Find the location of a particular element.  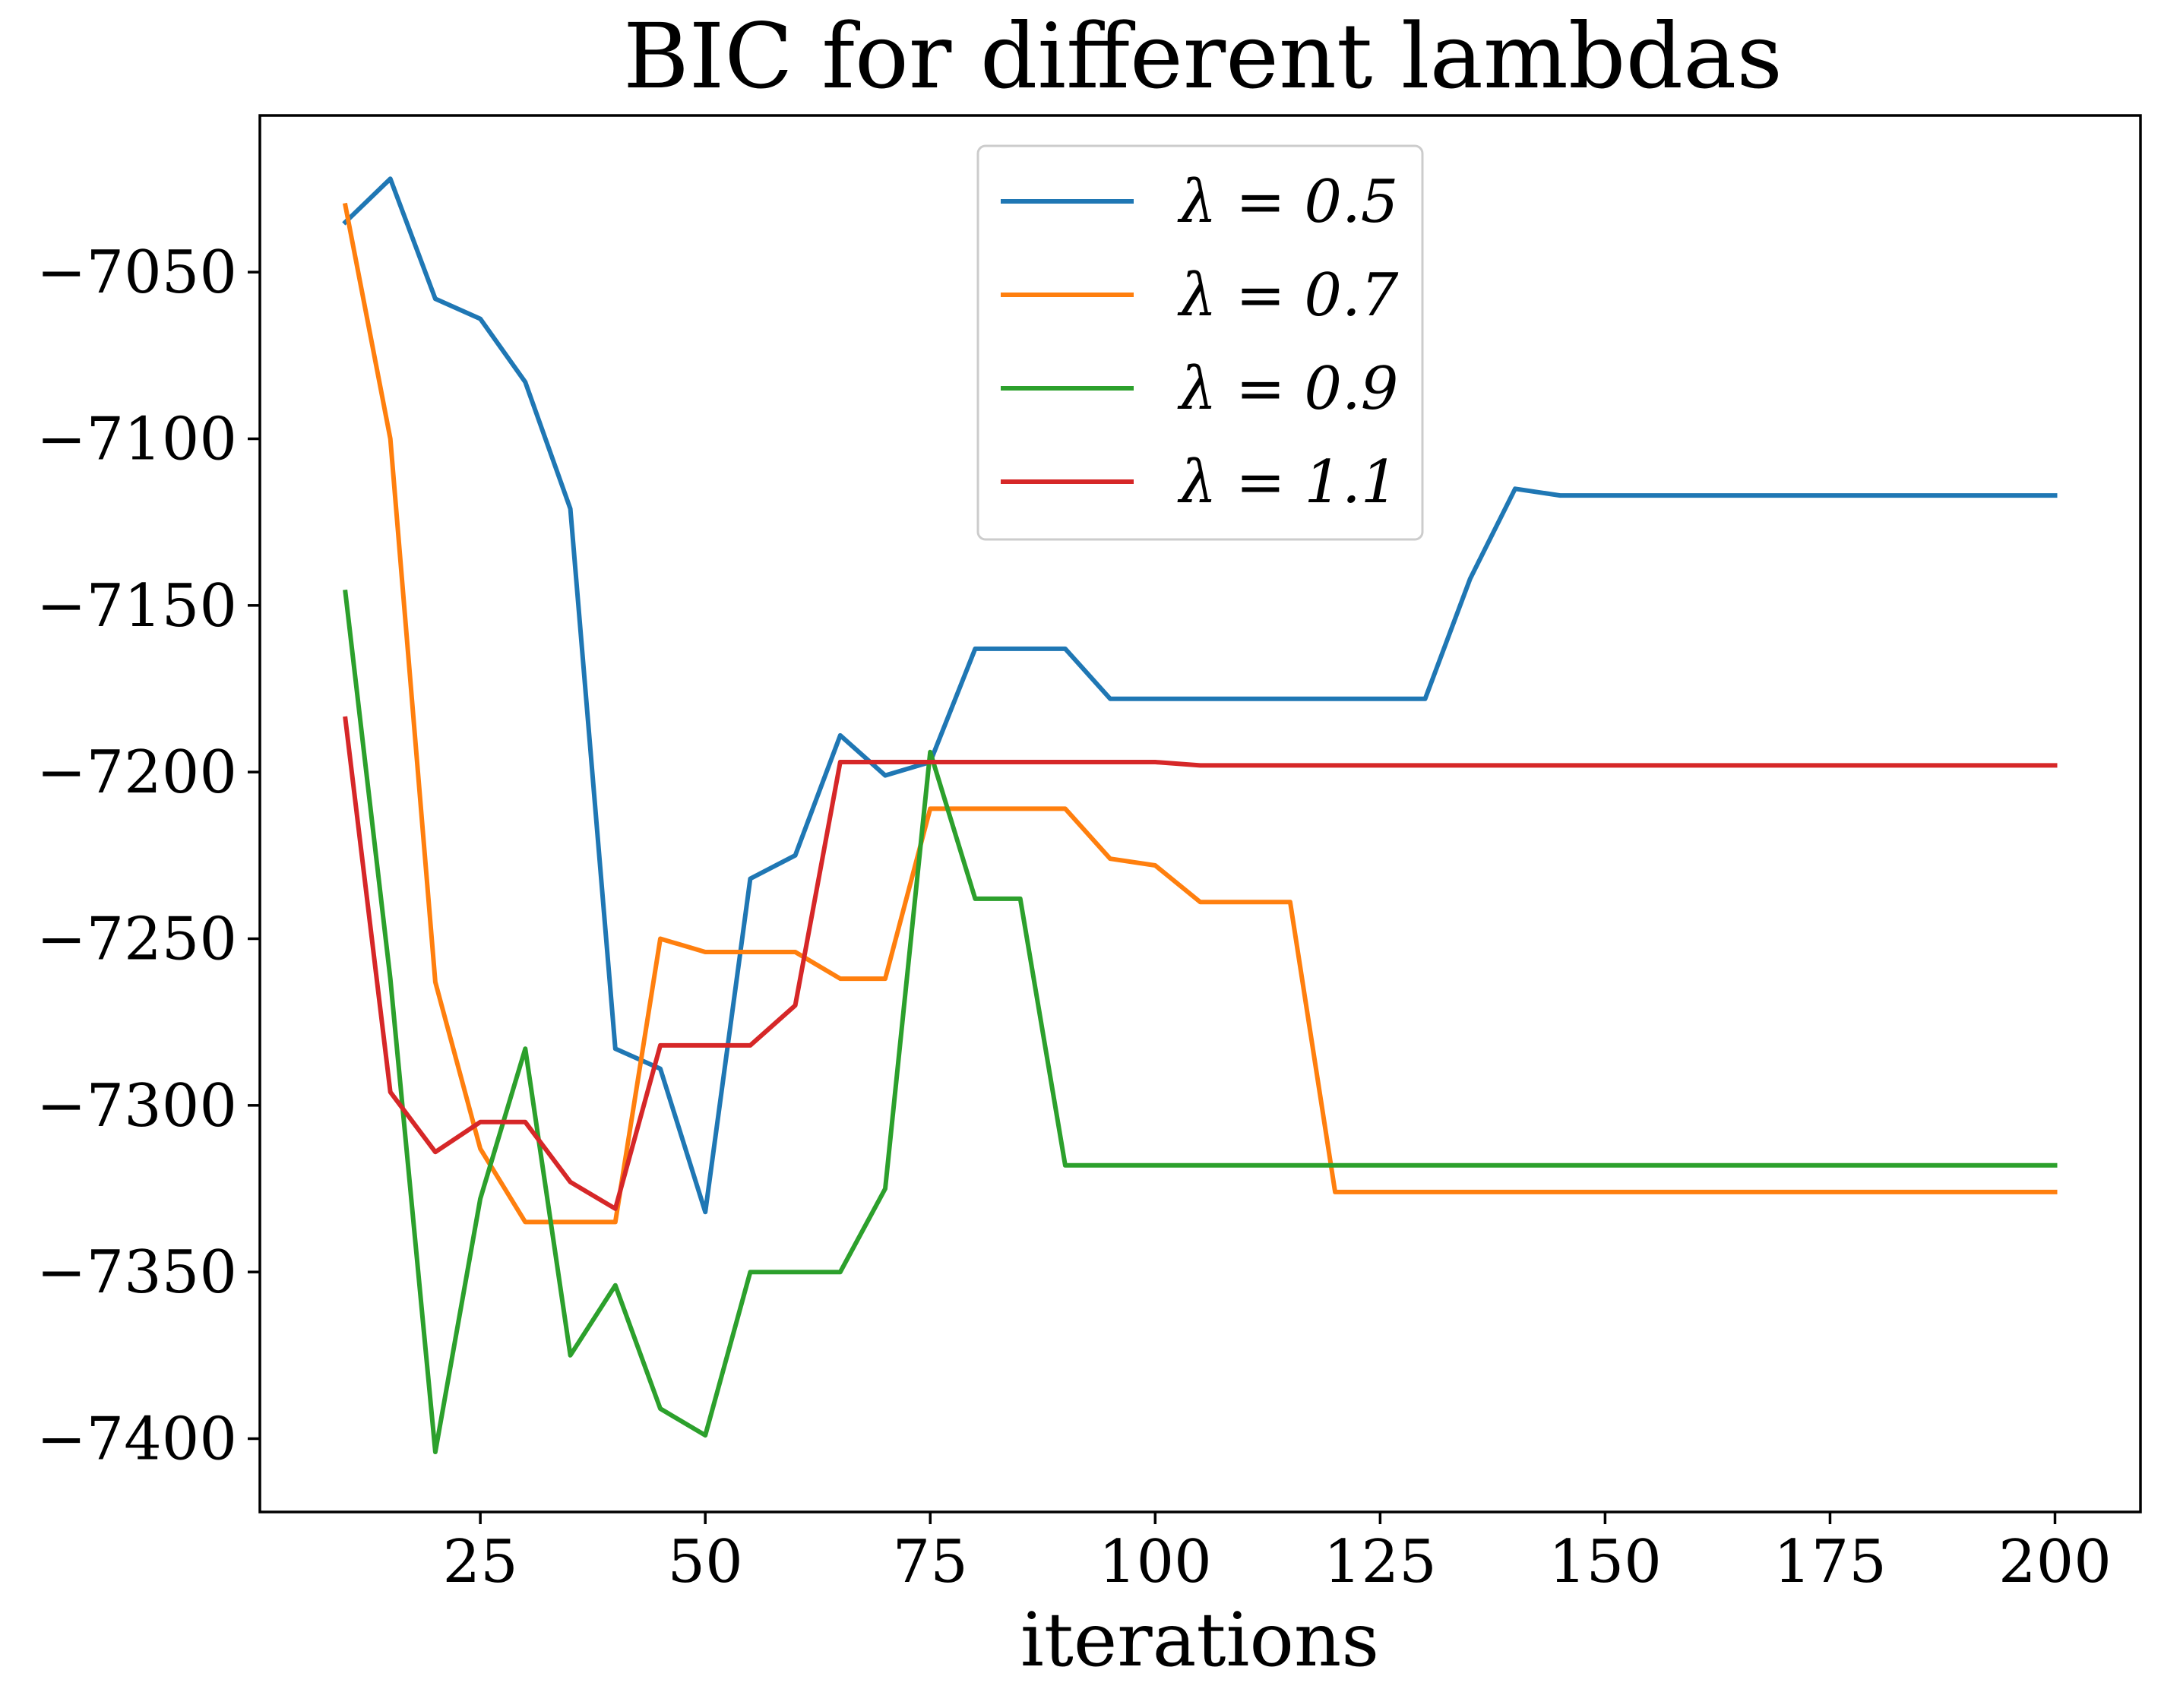

y-axis: −7050 −7100 −7150 −7200 −7250 −7300 −7350 −7400 is located at coordinates (148, 856).